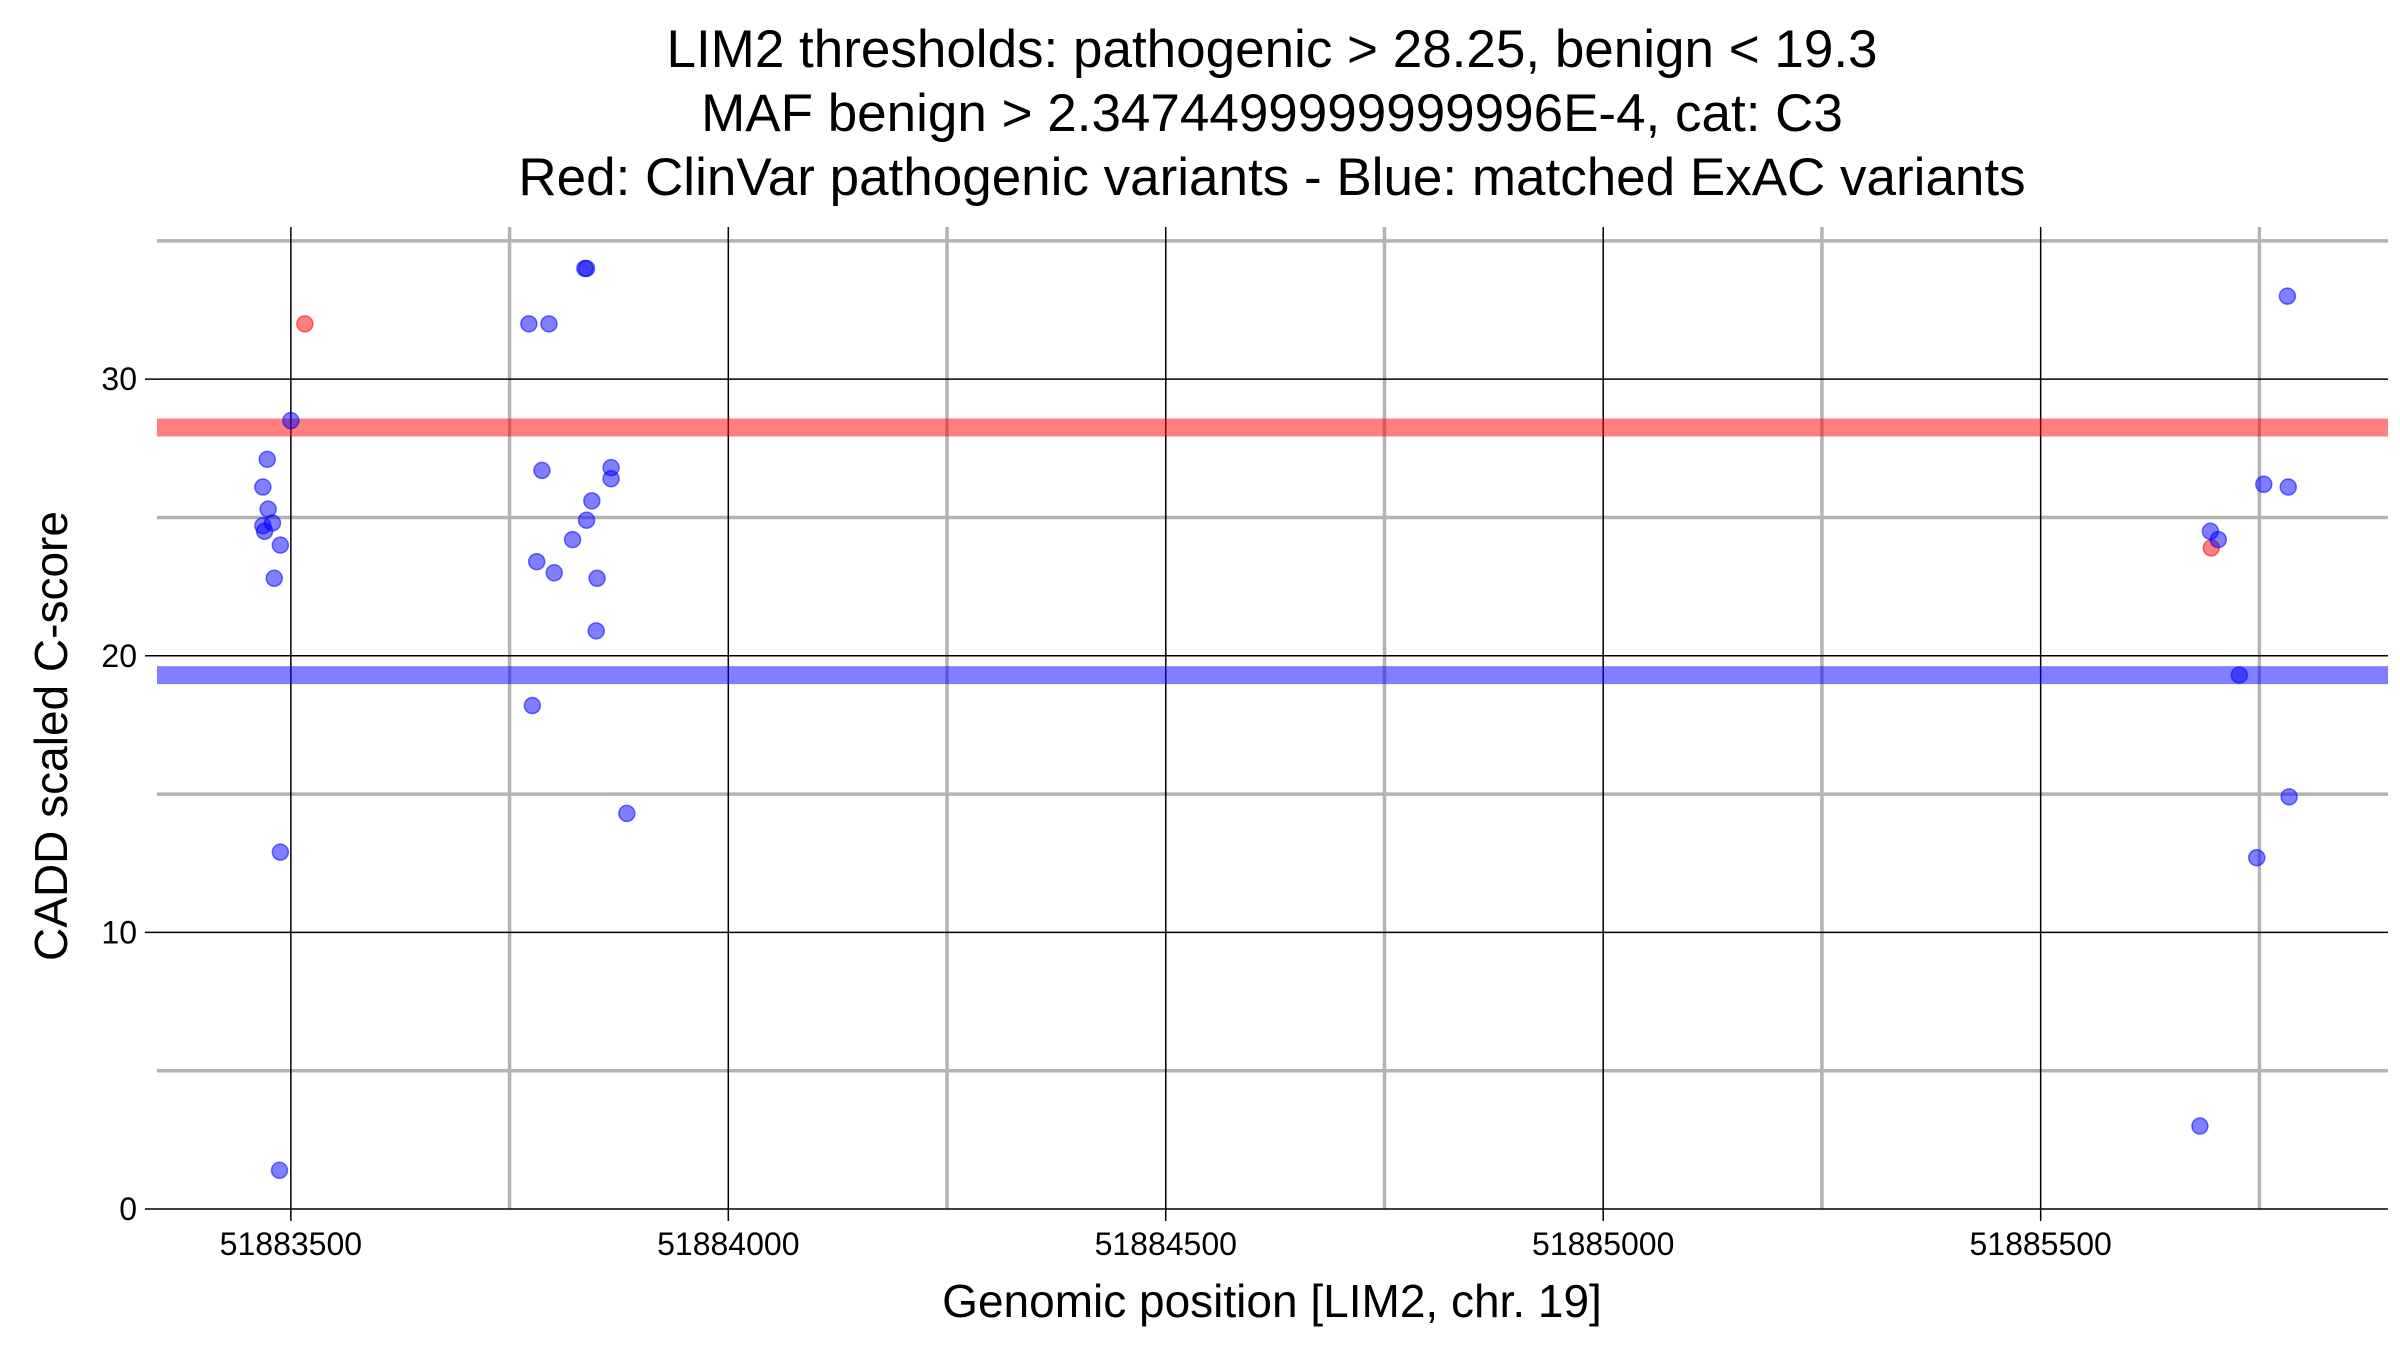  Describe the element at coordinates (119, 932) in the screenshot. I see `y-tick-label: 10` at that location.